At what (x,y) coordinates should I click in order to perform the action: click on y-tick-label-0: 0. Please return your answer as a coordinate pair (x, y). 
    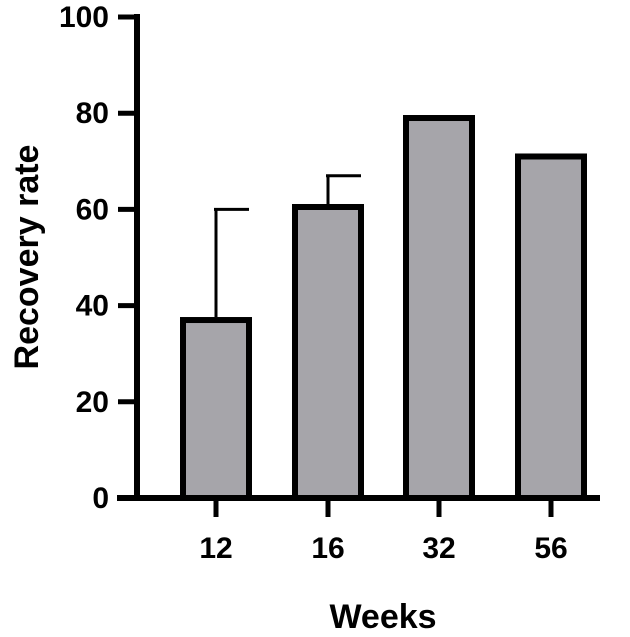
    Looking at the image, I should click on (100, 498).